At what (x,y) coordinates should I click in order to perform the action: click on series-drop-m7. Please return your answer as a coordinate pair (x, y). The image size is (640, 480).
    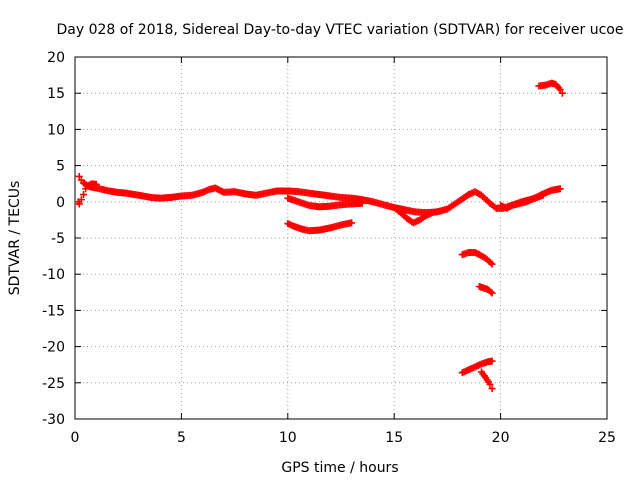
    Looking at the image, I should click on (477, 258).